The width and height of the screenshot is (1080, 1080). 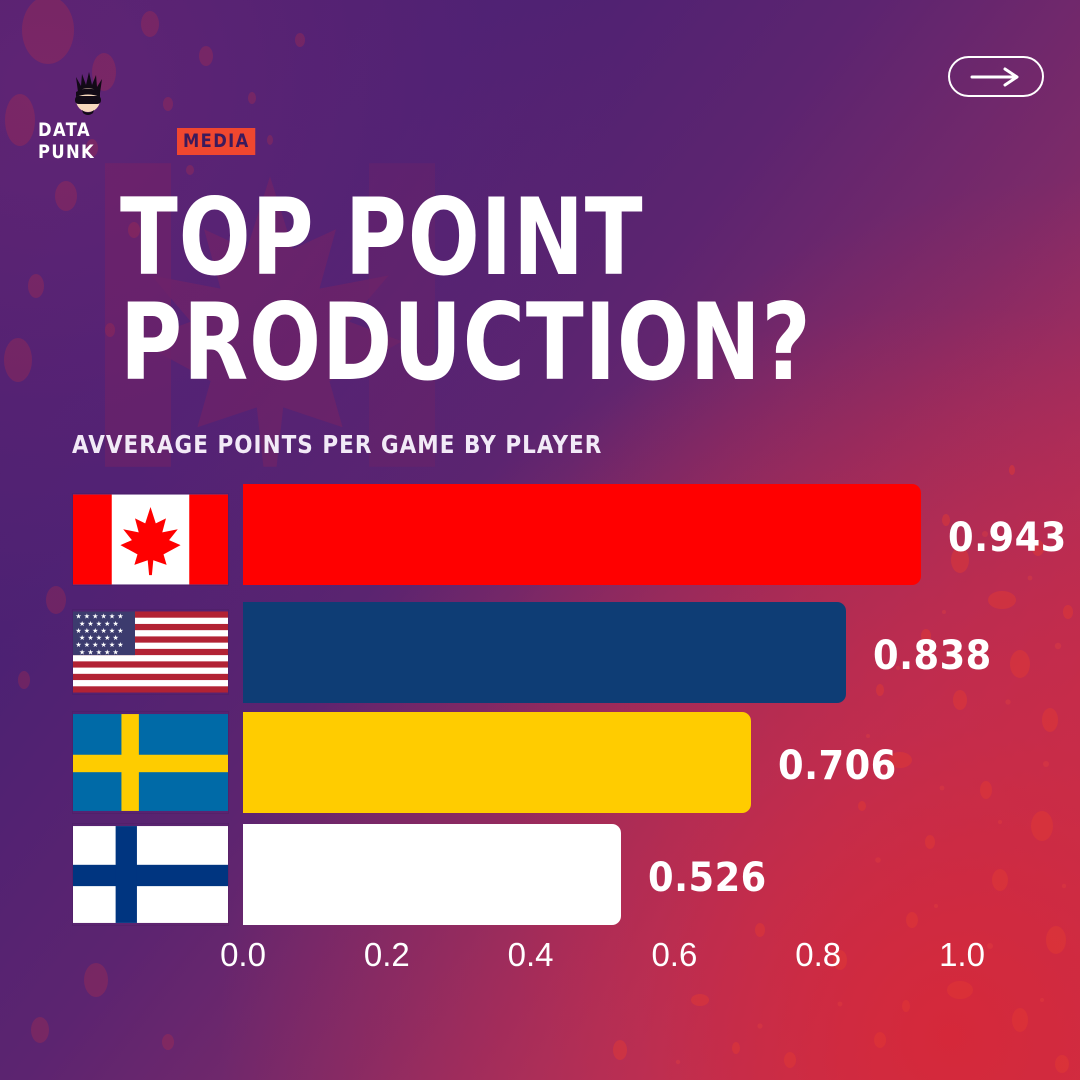 What do you see at coordinates (153, 117) in the screenshot?
I see `brand-logo: DATA PUNK MEDIA` at bounding box center [153, 117].